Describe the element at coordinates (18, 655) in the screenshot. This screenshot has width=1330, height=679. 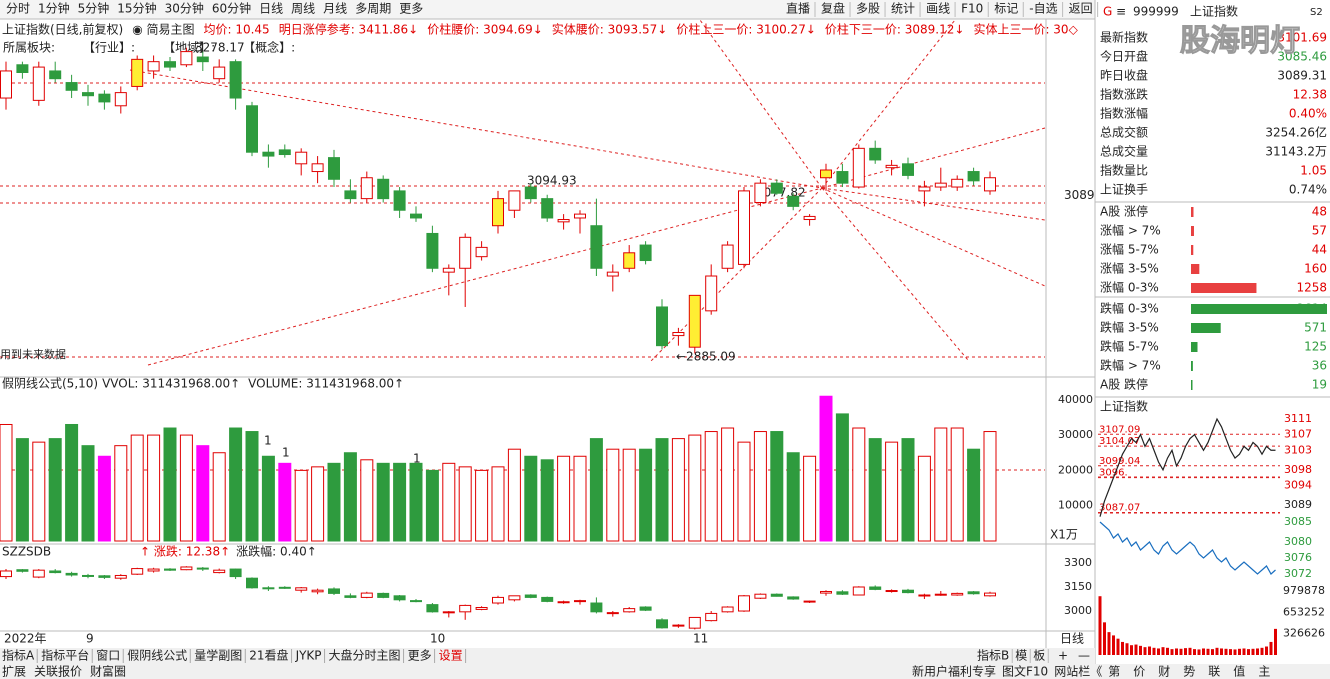
I see `tab: 指标A` at that location.